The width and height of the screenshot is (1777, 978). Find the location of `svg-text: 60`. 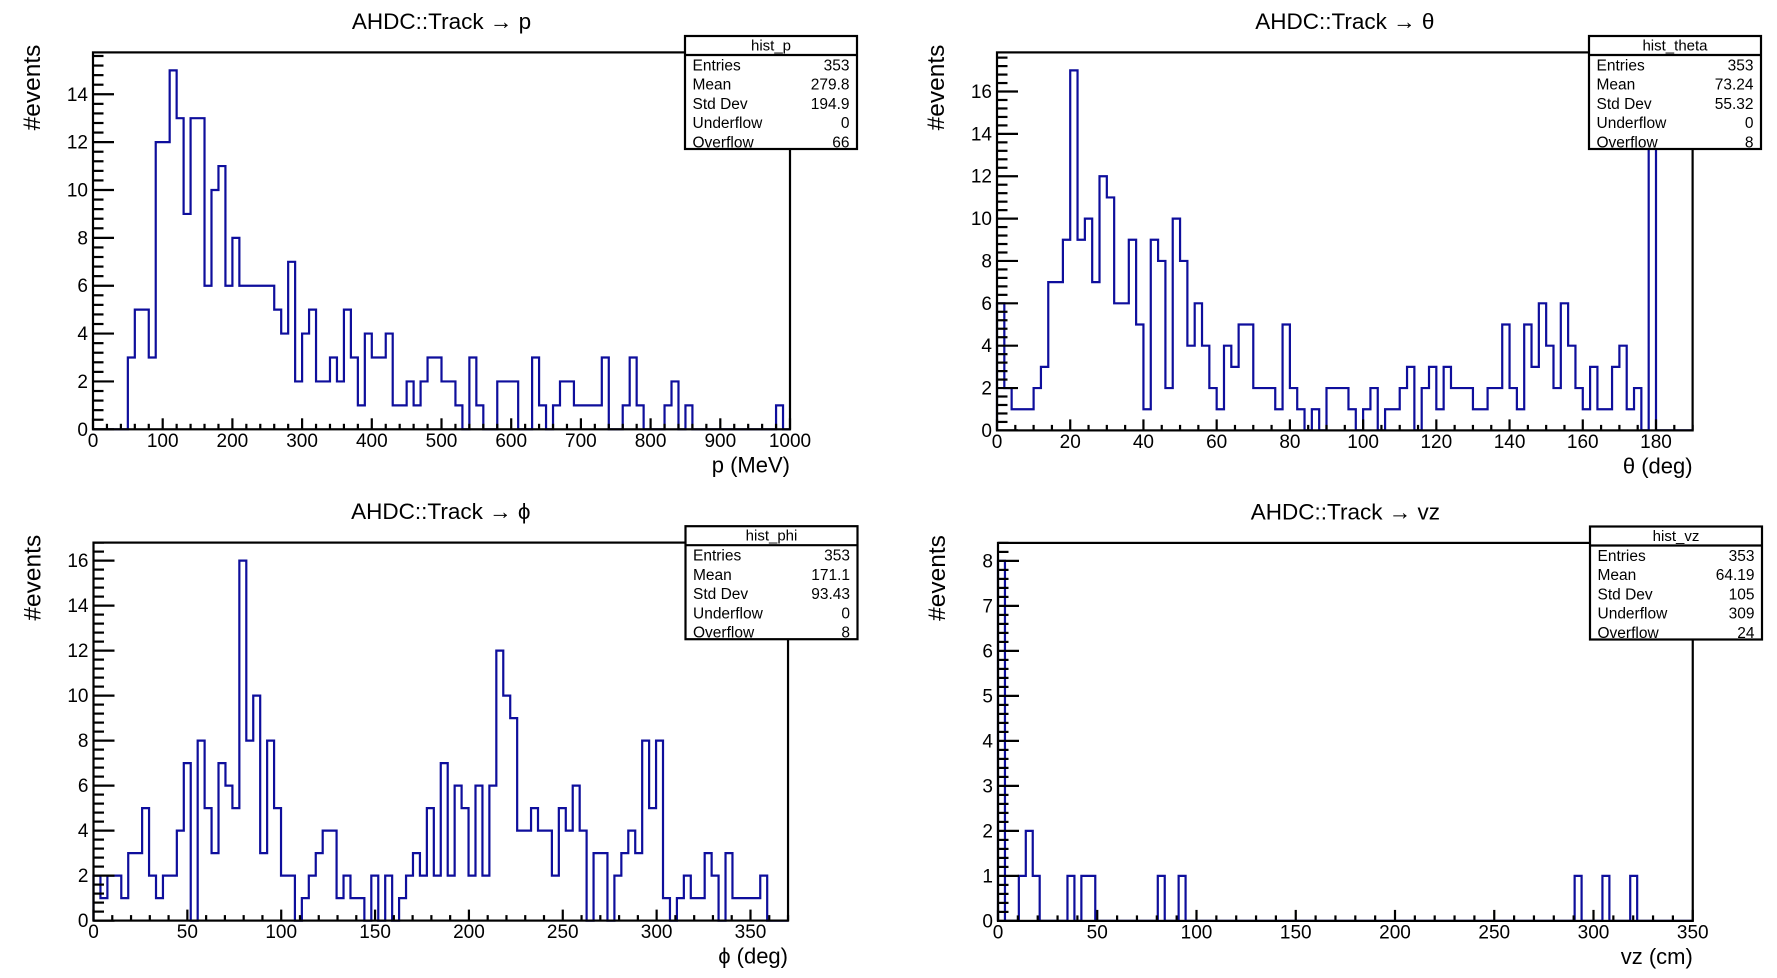

svg-text: 60 is located at coordinates (1216, 442).